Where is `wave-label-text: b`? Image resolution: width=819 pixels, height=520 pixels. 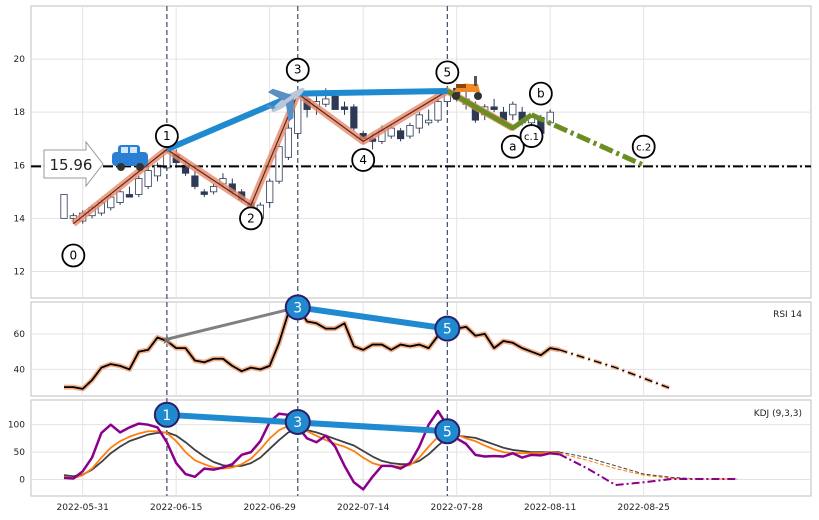 wave-label-text: b is located at coordinates (541, 94).